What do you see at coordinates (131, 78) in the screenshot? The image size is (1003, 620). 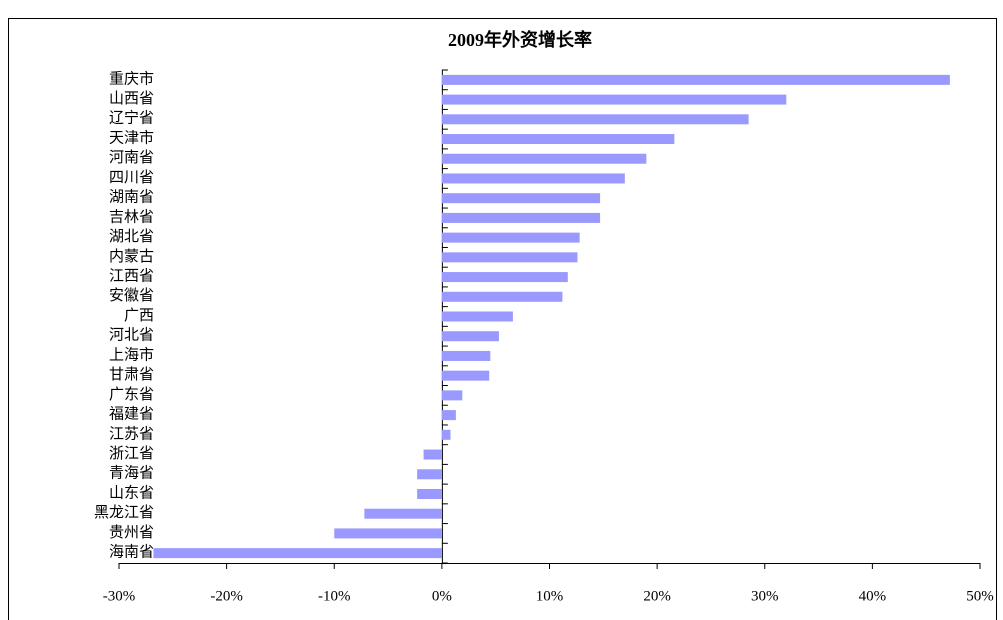 I see `y-tick-label: 重庆市` at bounding box center [131, 78].